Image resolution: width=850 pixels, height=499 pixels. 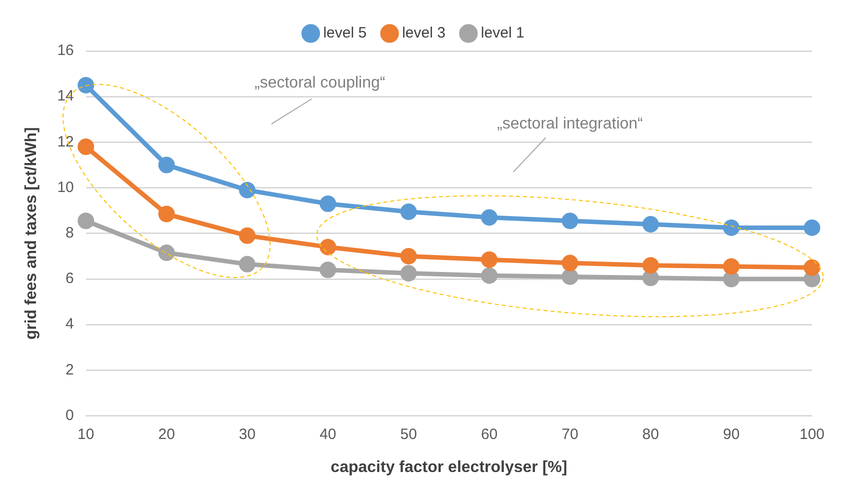 I want to click on y-tick-label: 14, so click(x=65, y=96).